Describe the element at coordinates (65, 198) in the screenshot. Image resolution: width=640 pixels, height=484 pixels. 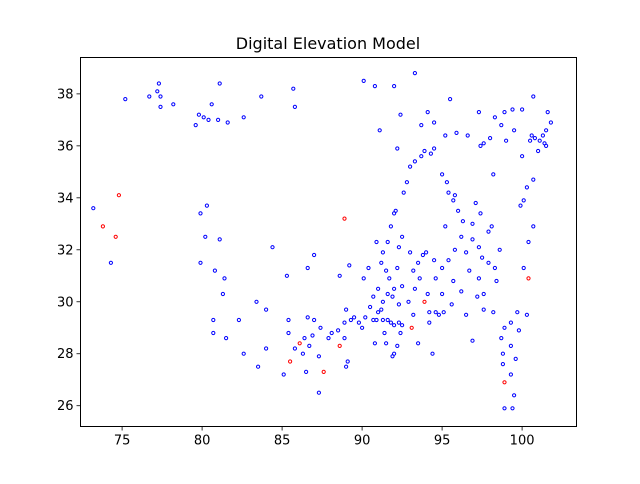
I see `y-tick-label: 34` at that location.